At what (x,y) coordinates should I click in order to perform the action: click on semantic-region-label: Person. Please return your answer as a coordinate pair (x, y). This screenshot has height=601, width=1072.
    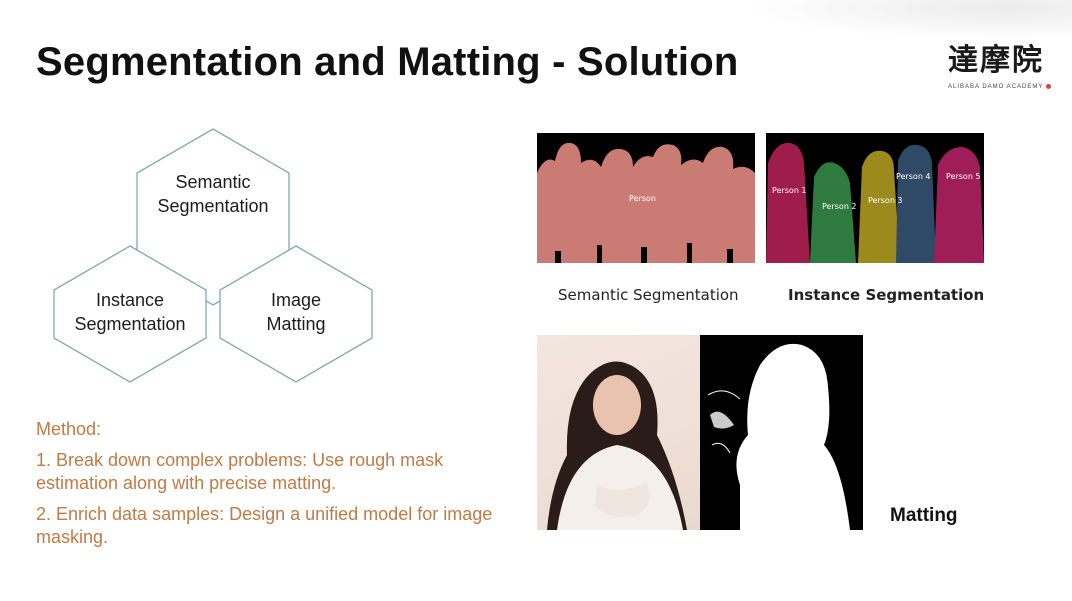
    Looking at the image, I should click on (642, 198).